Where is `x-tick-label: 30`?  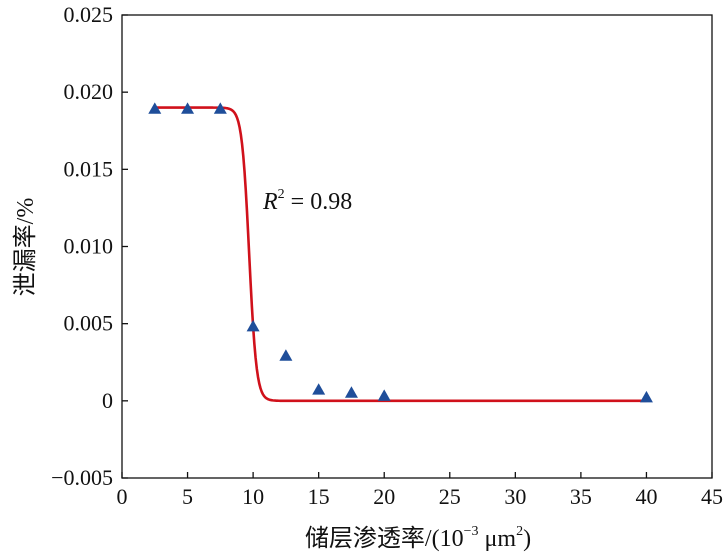 x-tick-label: 30 is located at coordinates (515, 496).